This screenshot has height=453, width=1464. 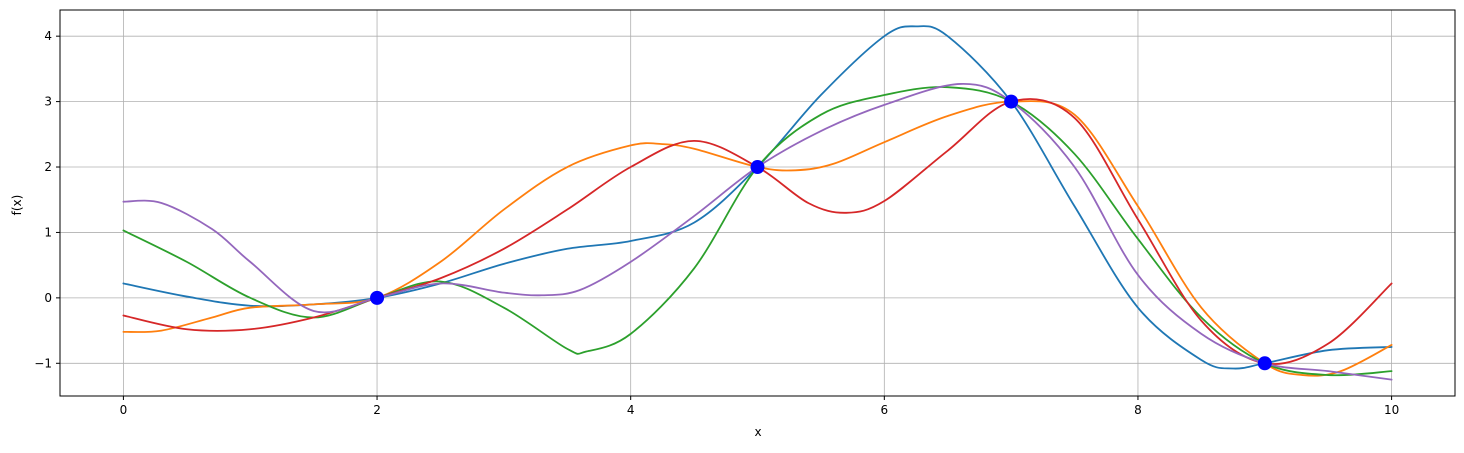 I want to click on y-tick-label: 3, so click(x=48, y=102).